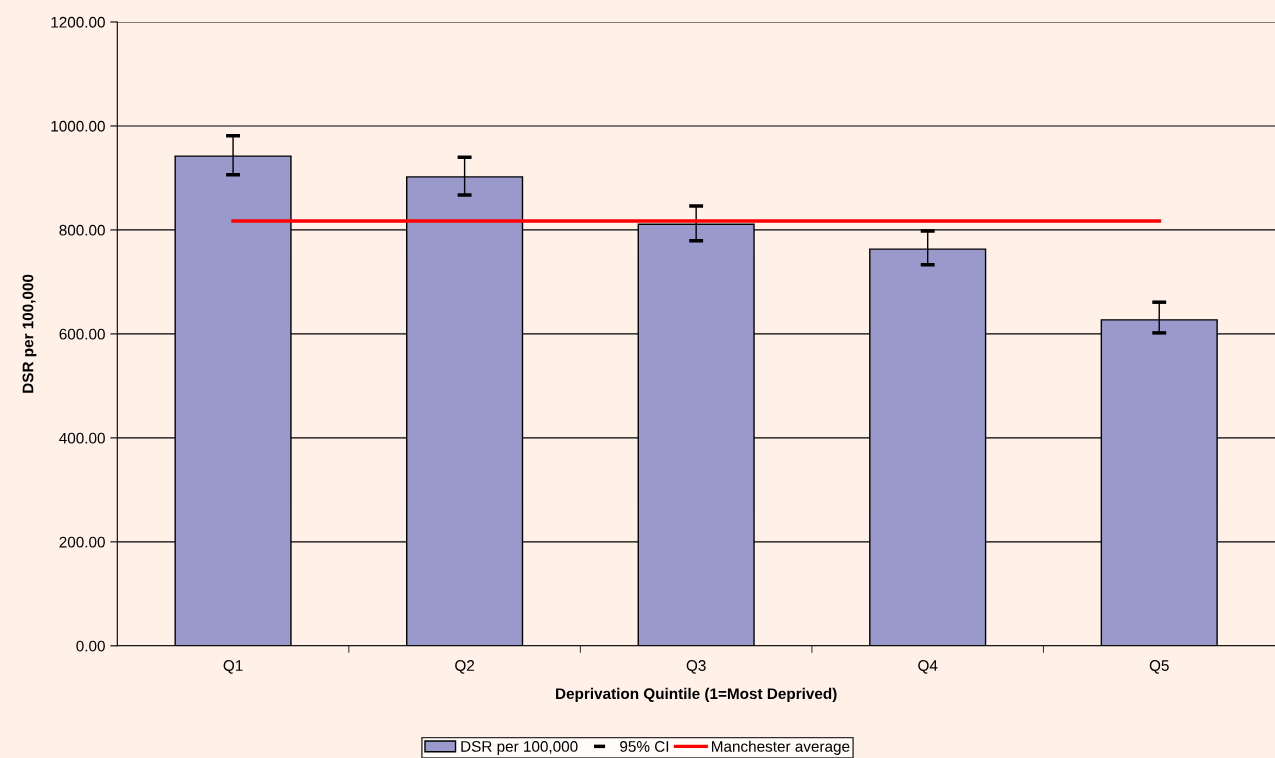  What do you see at coordinates (696, 695) in the screenshot?
I see `x-axis-title: Deprivation Quintile (1=Most Deprived)` at bounding box center [696, 695].